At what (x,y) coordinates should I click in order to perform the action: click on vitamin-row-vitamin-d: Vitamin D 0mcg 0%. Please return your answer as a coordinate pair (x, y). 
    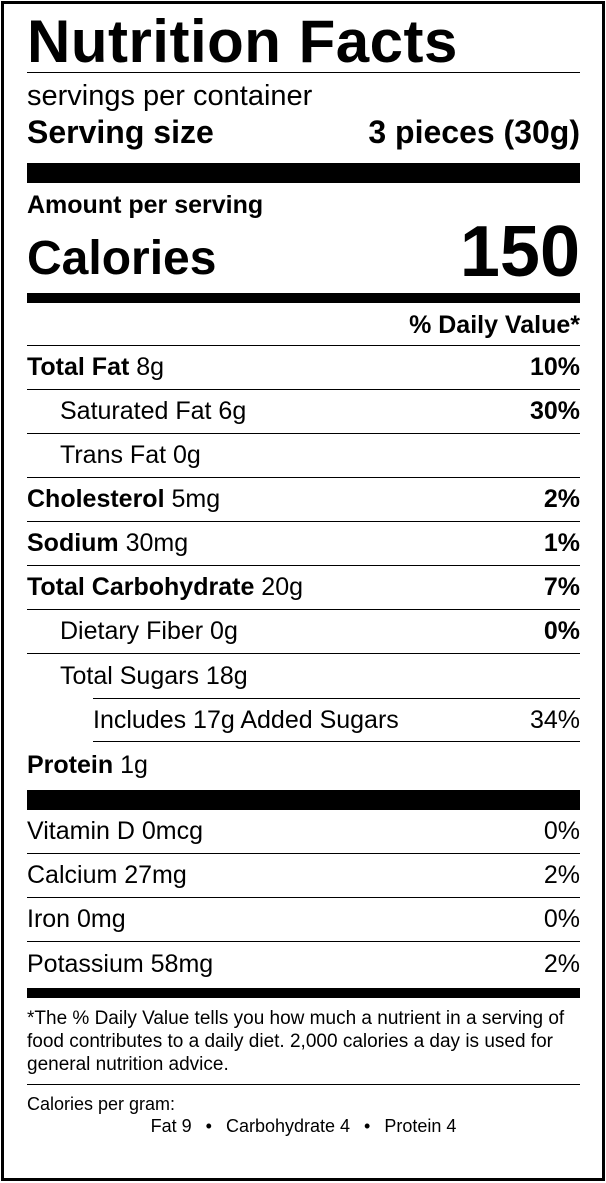
    Looking at the image, I should click on (303, 832).